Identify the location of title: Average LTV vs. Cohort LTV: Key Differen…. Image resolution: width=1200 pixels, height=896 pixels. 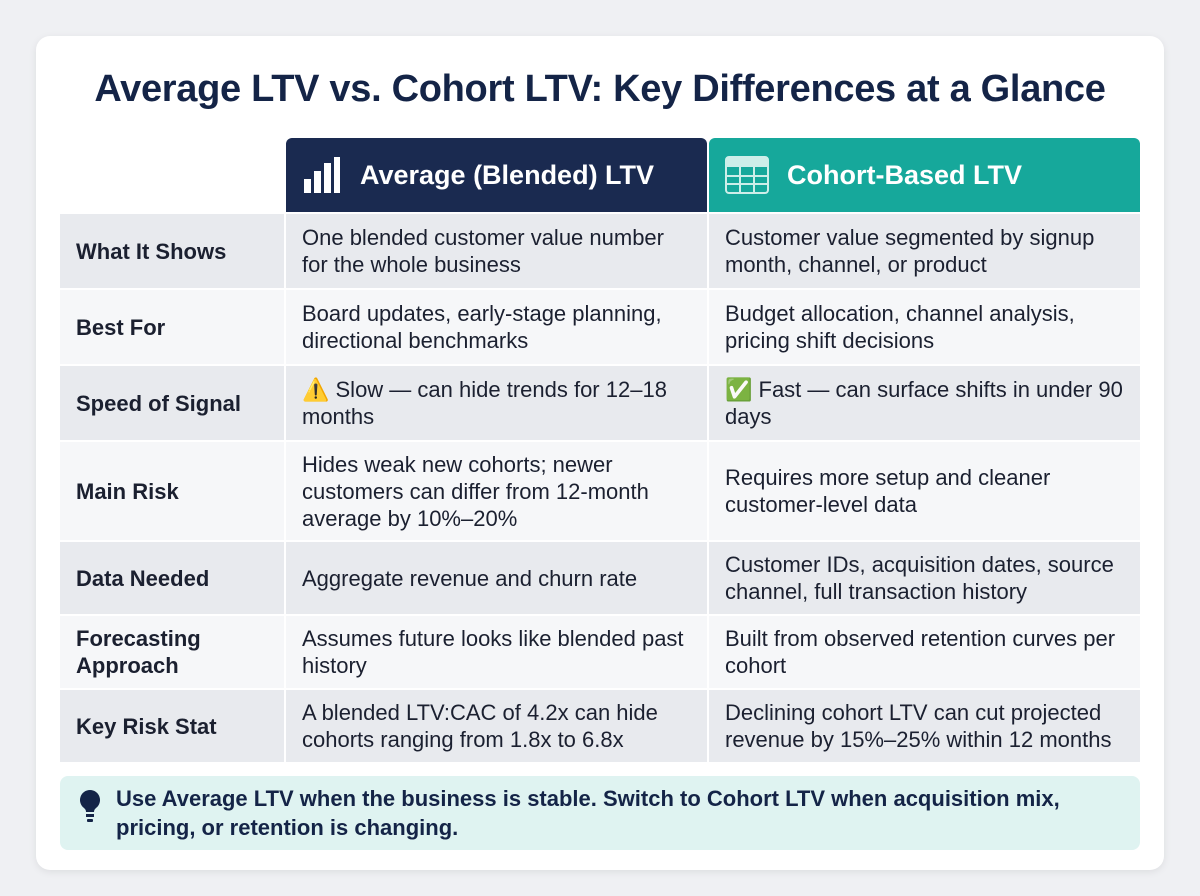
(600, 89).